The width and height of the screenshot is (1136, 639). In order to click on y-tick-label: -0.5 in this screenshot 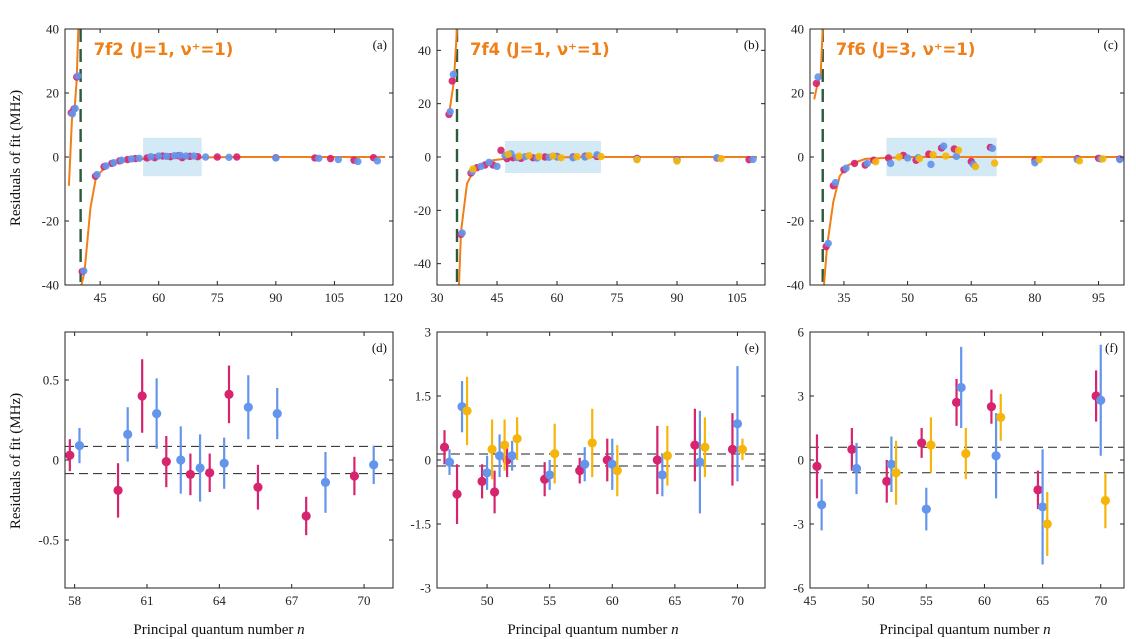, I will do `click(48, 540)`.